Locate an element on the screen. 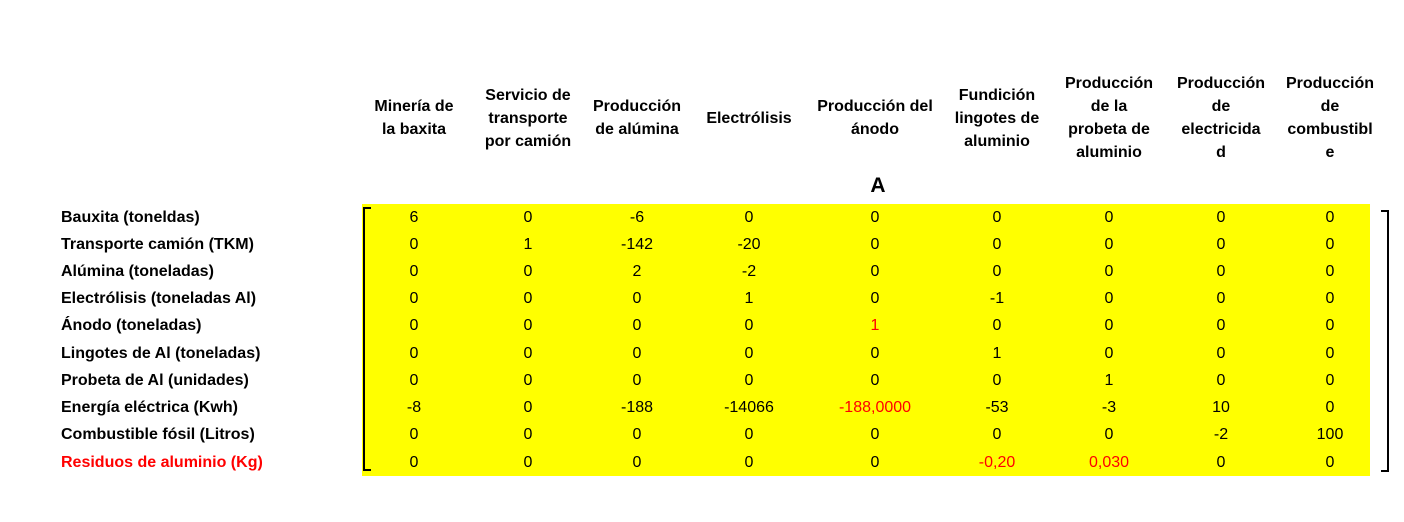 The height and width of the screenshot is (522, 1404). matrix-cell: 2 is located at coordinates (637, 271).